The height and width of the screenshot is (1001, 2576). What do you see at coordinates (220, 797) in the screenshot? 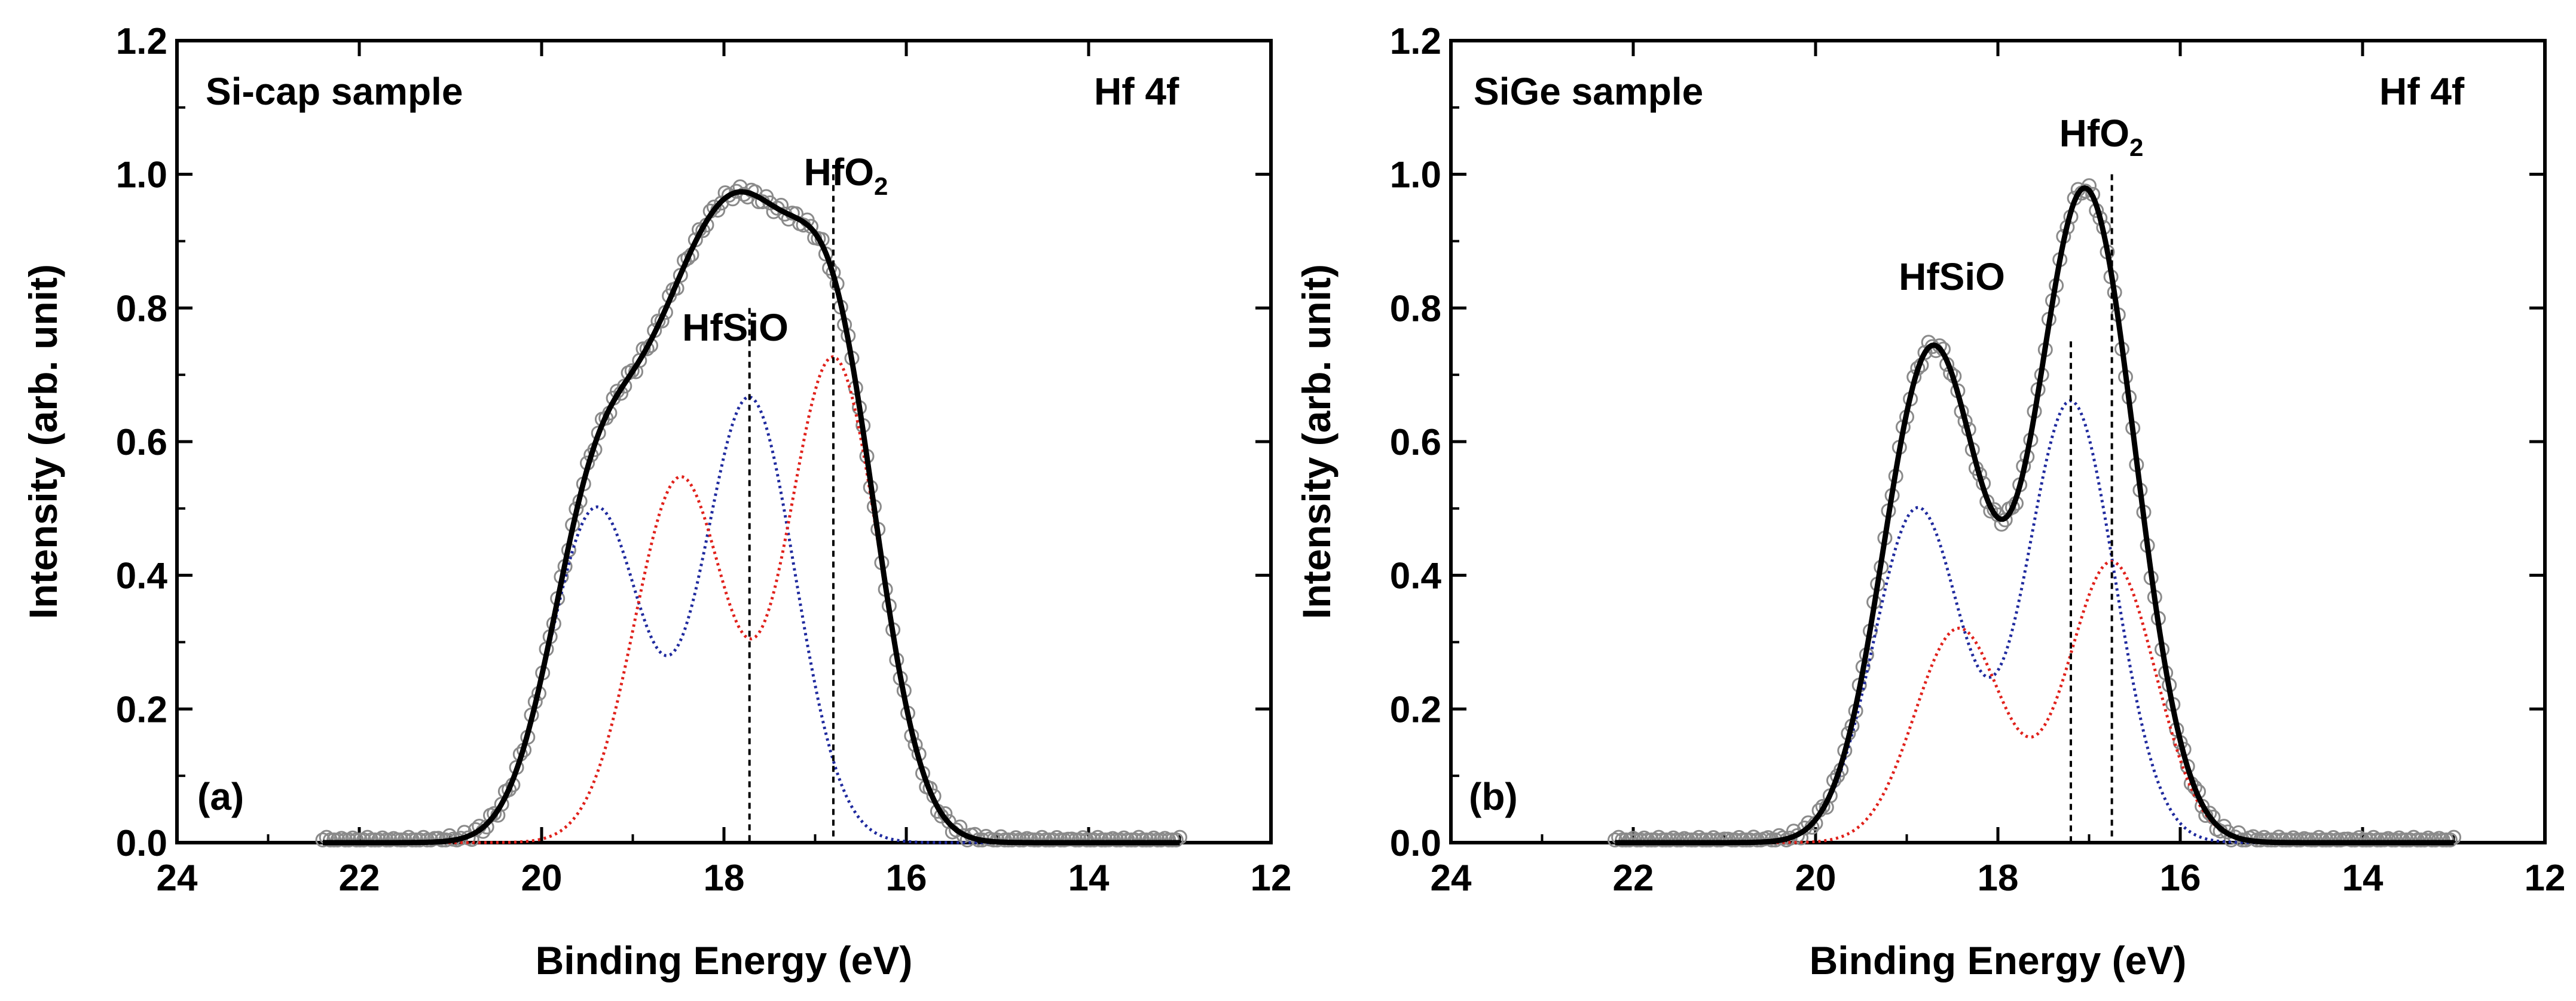
I see `panel-label: (a)` at bounding box center [220, 797].